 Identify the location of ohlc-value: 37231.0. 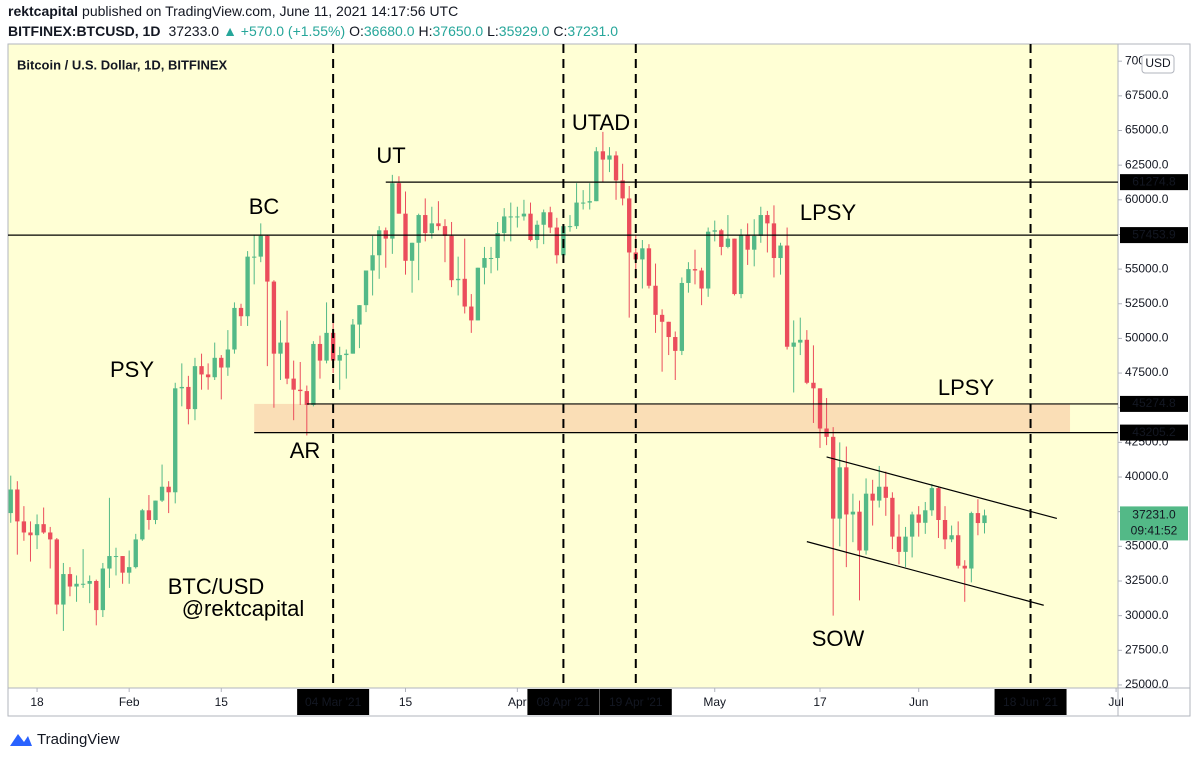
(592, 31).